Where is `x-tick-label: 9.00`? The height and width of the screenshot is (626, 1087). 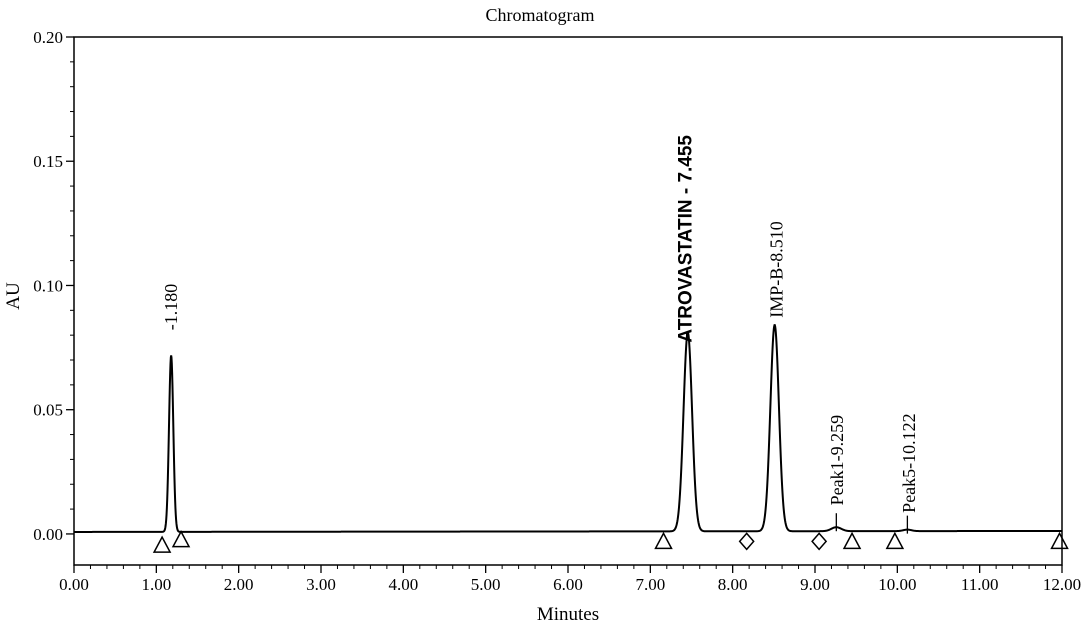 x-tick-label: 9.00 is located at coordinates (815, 584).